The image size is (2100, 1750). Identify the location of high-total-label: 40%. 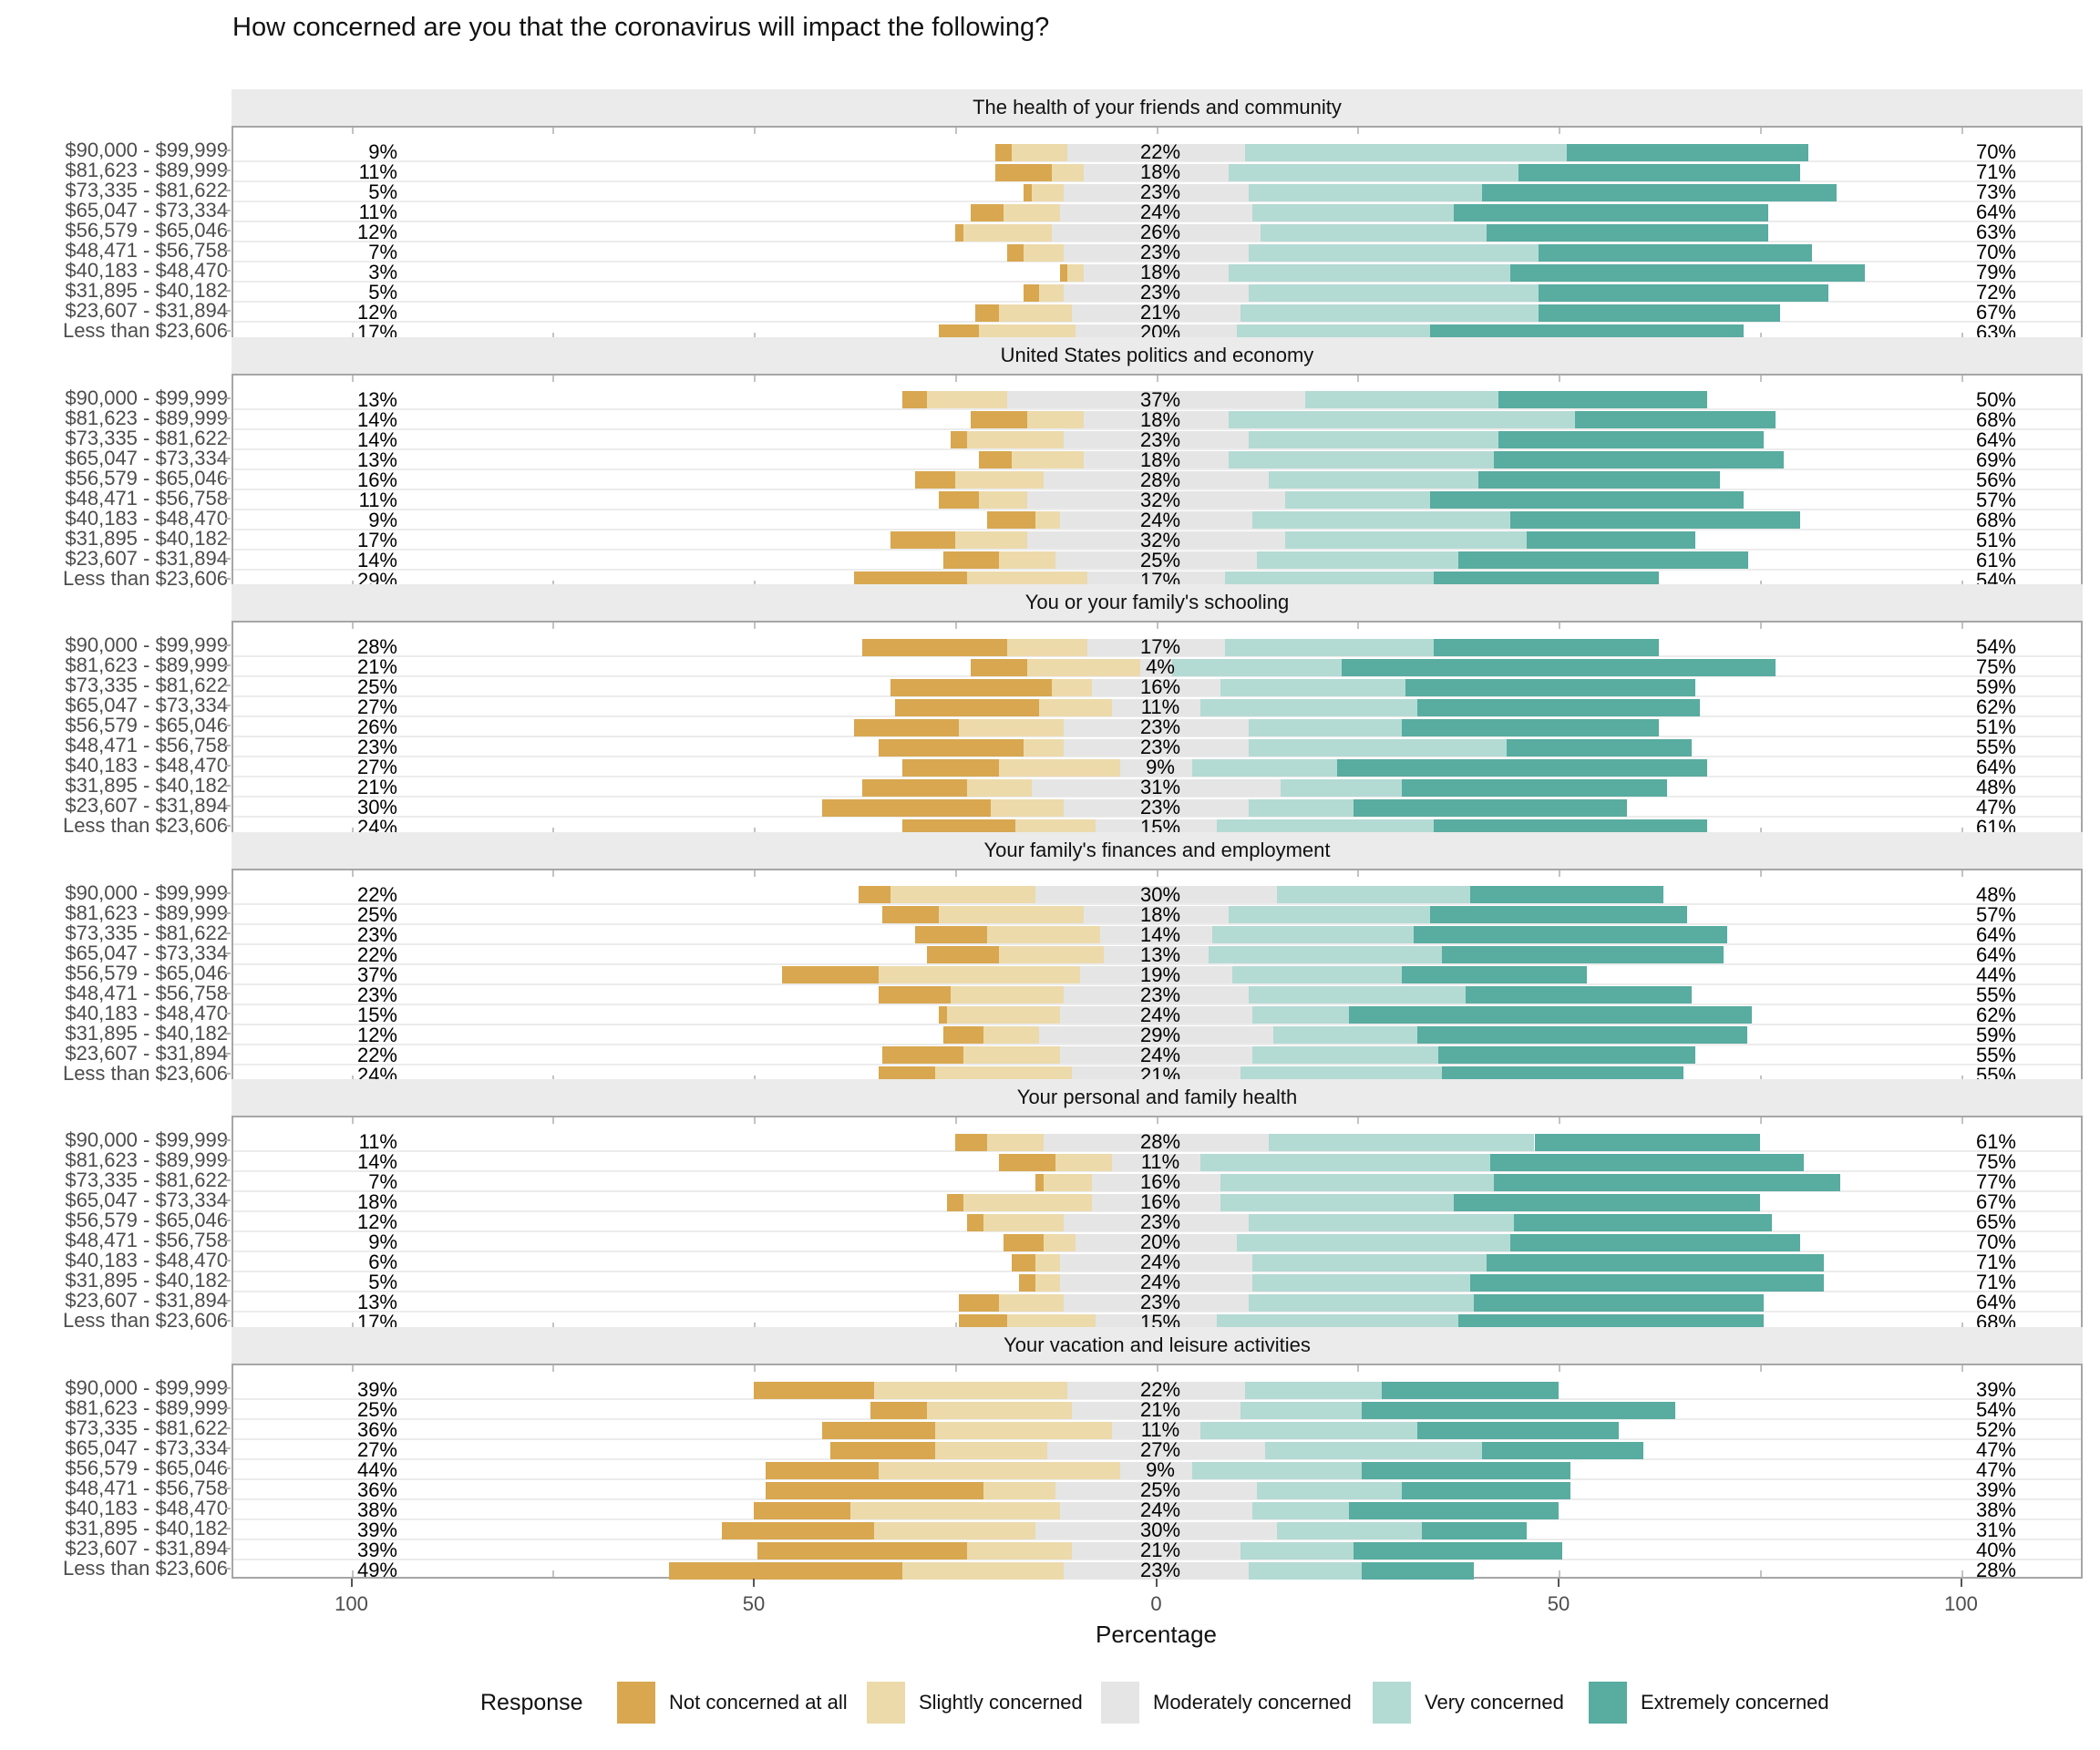
(1996, 1550).